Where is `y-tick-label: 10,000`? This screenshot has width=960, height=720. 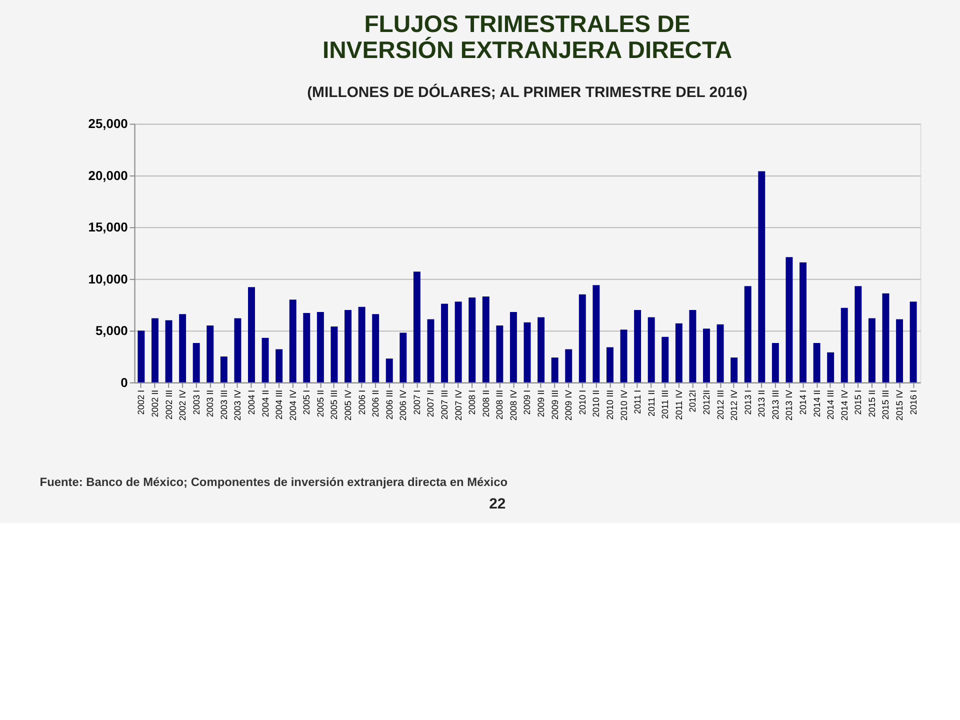
y-tick-label: 10,000 is located at coordinates (108, 278).